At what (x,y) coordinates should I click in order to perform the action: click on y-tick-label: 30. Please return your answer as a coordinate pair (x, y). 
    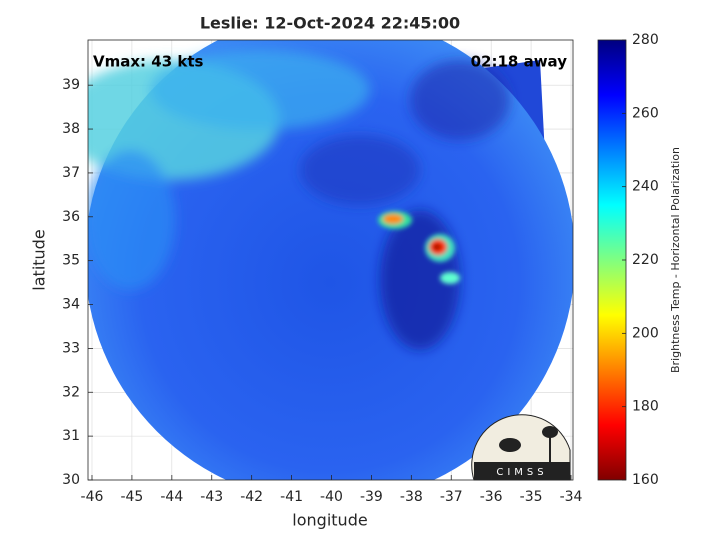
    Looking at the image, I should click on (71, 480).